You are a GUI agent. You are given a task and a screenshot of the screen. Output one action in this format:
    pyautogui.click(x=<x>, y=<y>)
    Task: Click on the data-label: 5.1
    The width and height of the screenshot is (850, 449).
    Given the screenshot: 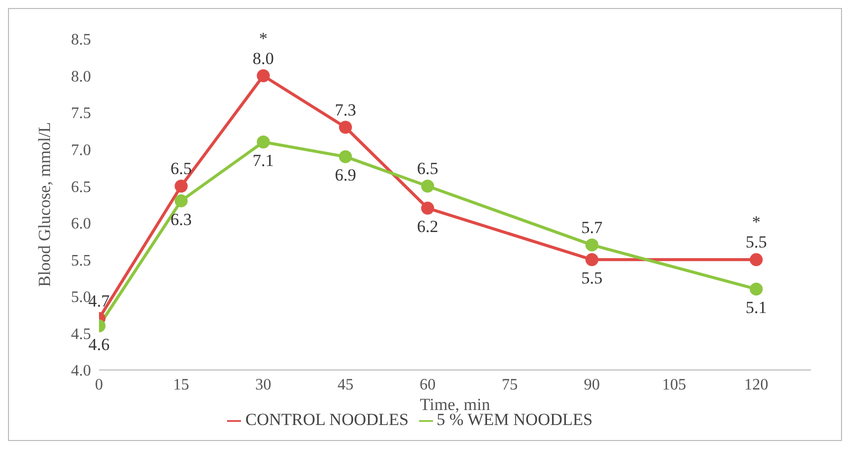 What is the action you would take?
    pyautogui.click(x=756, y=308)
    